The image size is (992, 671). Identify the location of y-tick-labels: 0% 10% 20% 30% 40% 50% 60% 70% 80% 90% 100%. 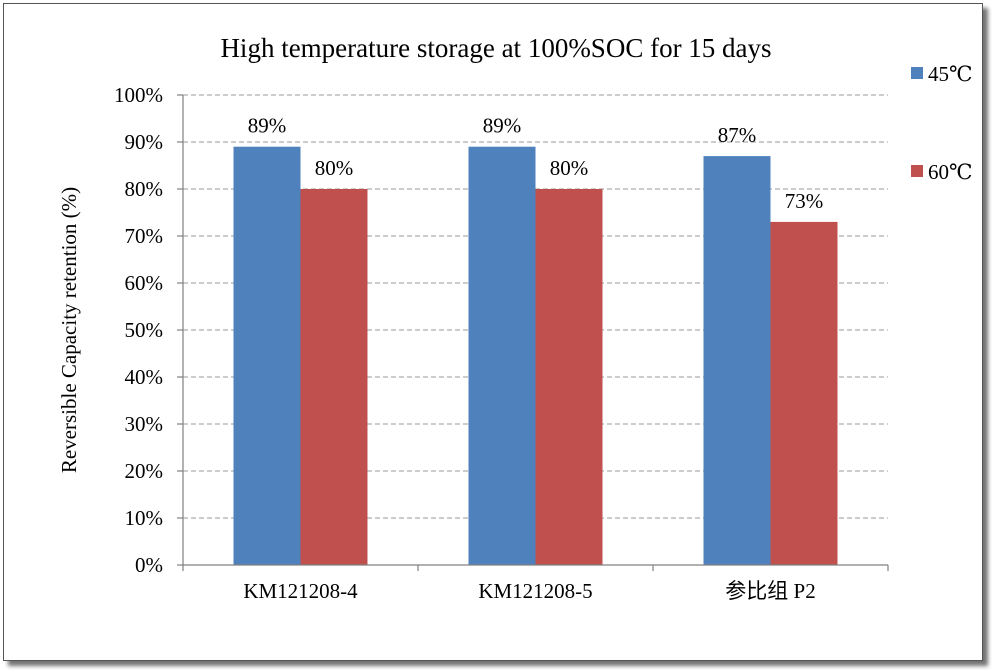
(138, 330).